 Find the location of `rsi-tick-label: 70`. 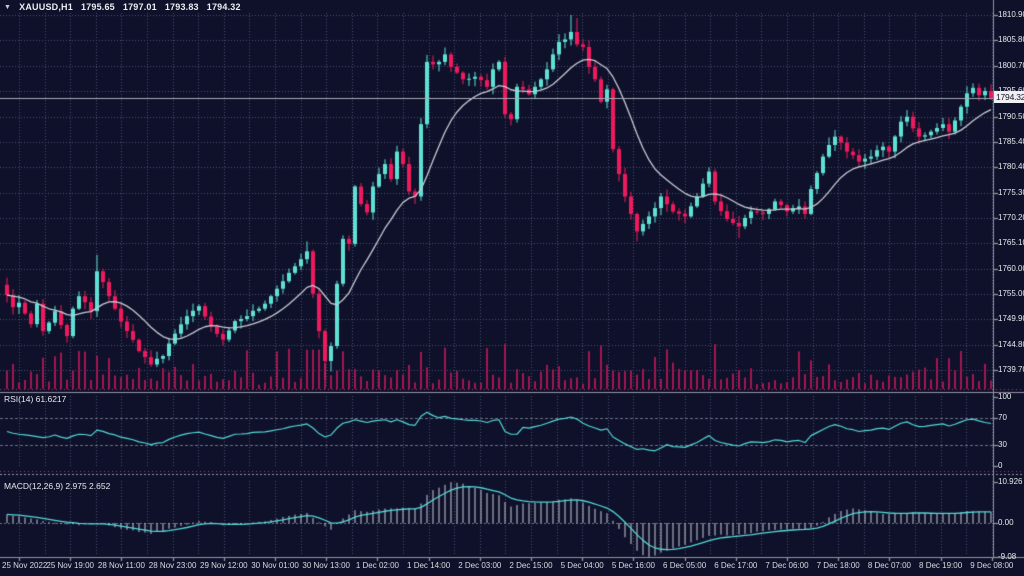

rsi-tick-label: 70 is located at coordinates (1002, 417).